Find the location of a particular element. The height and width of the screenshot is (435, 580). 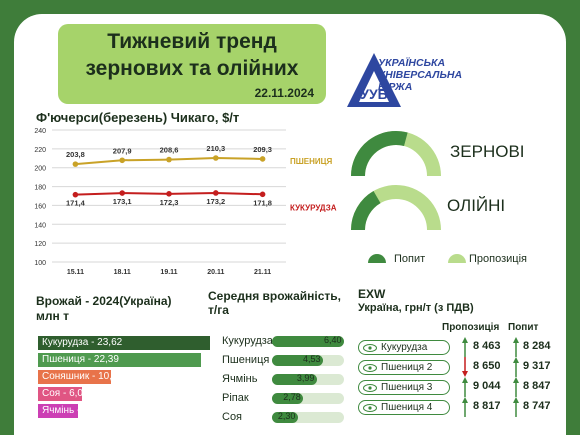

exw-col-supply: Пропозиція is located at coordinates (471, 327).